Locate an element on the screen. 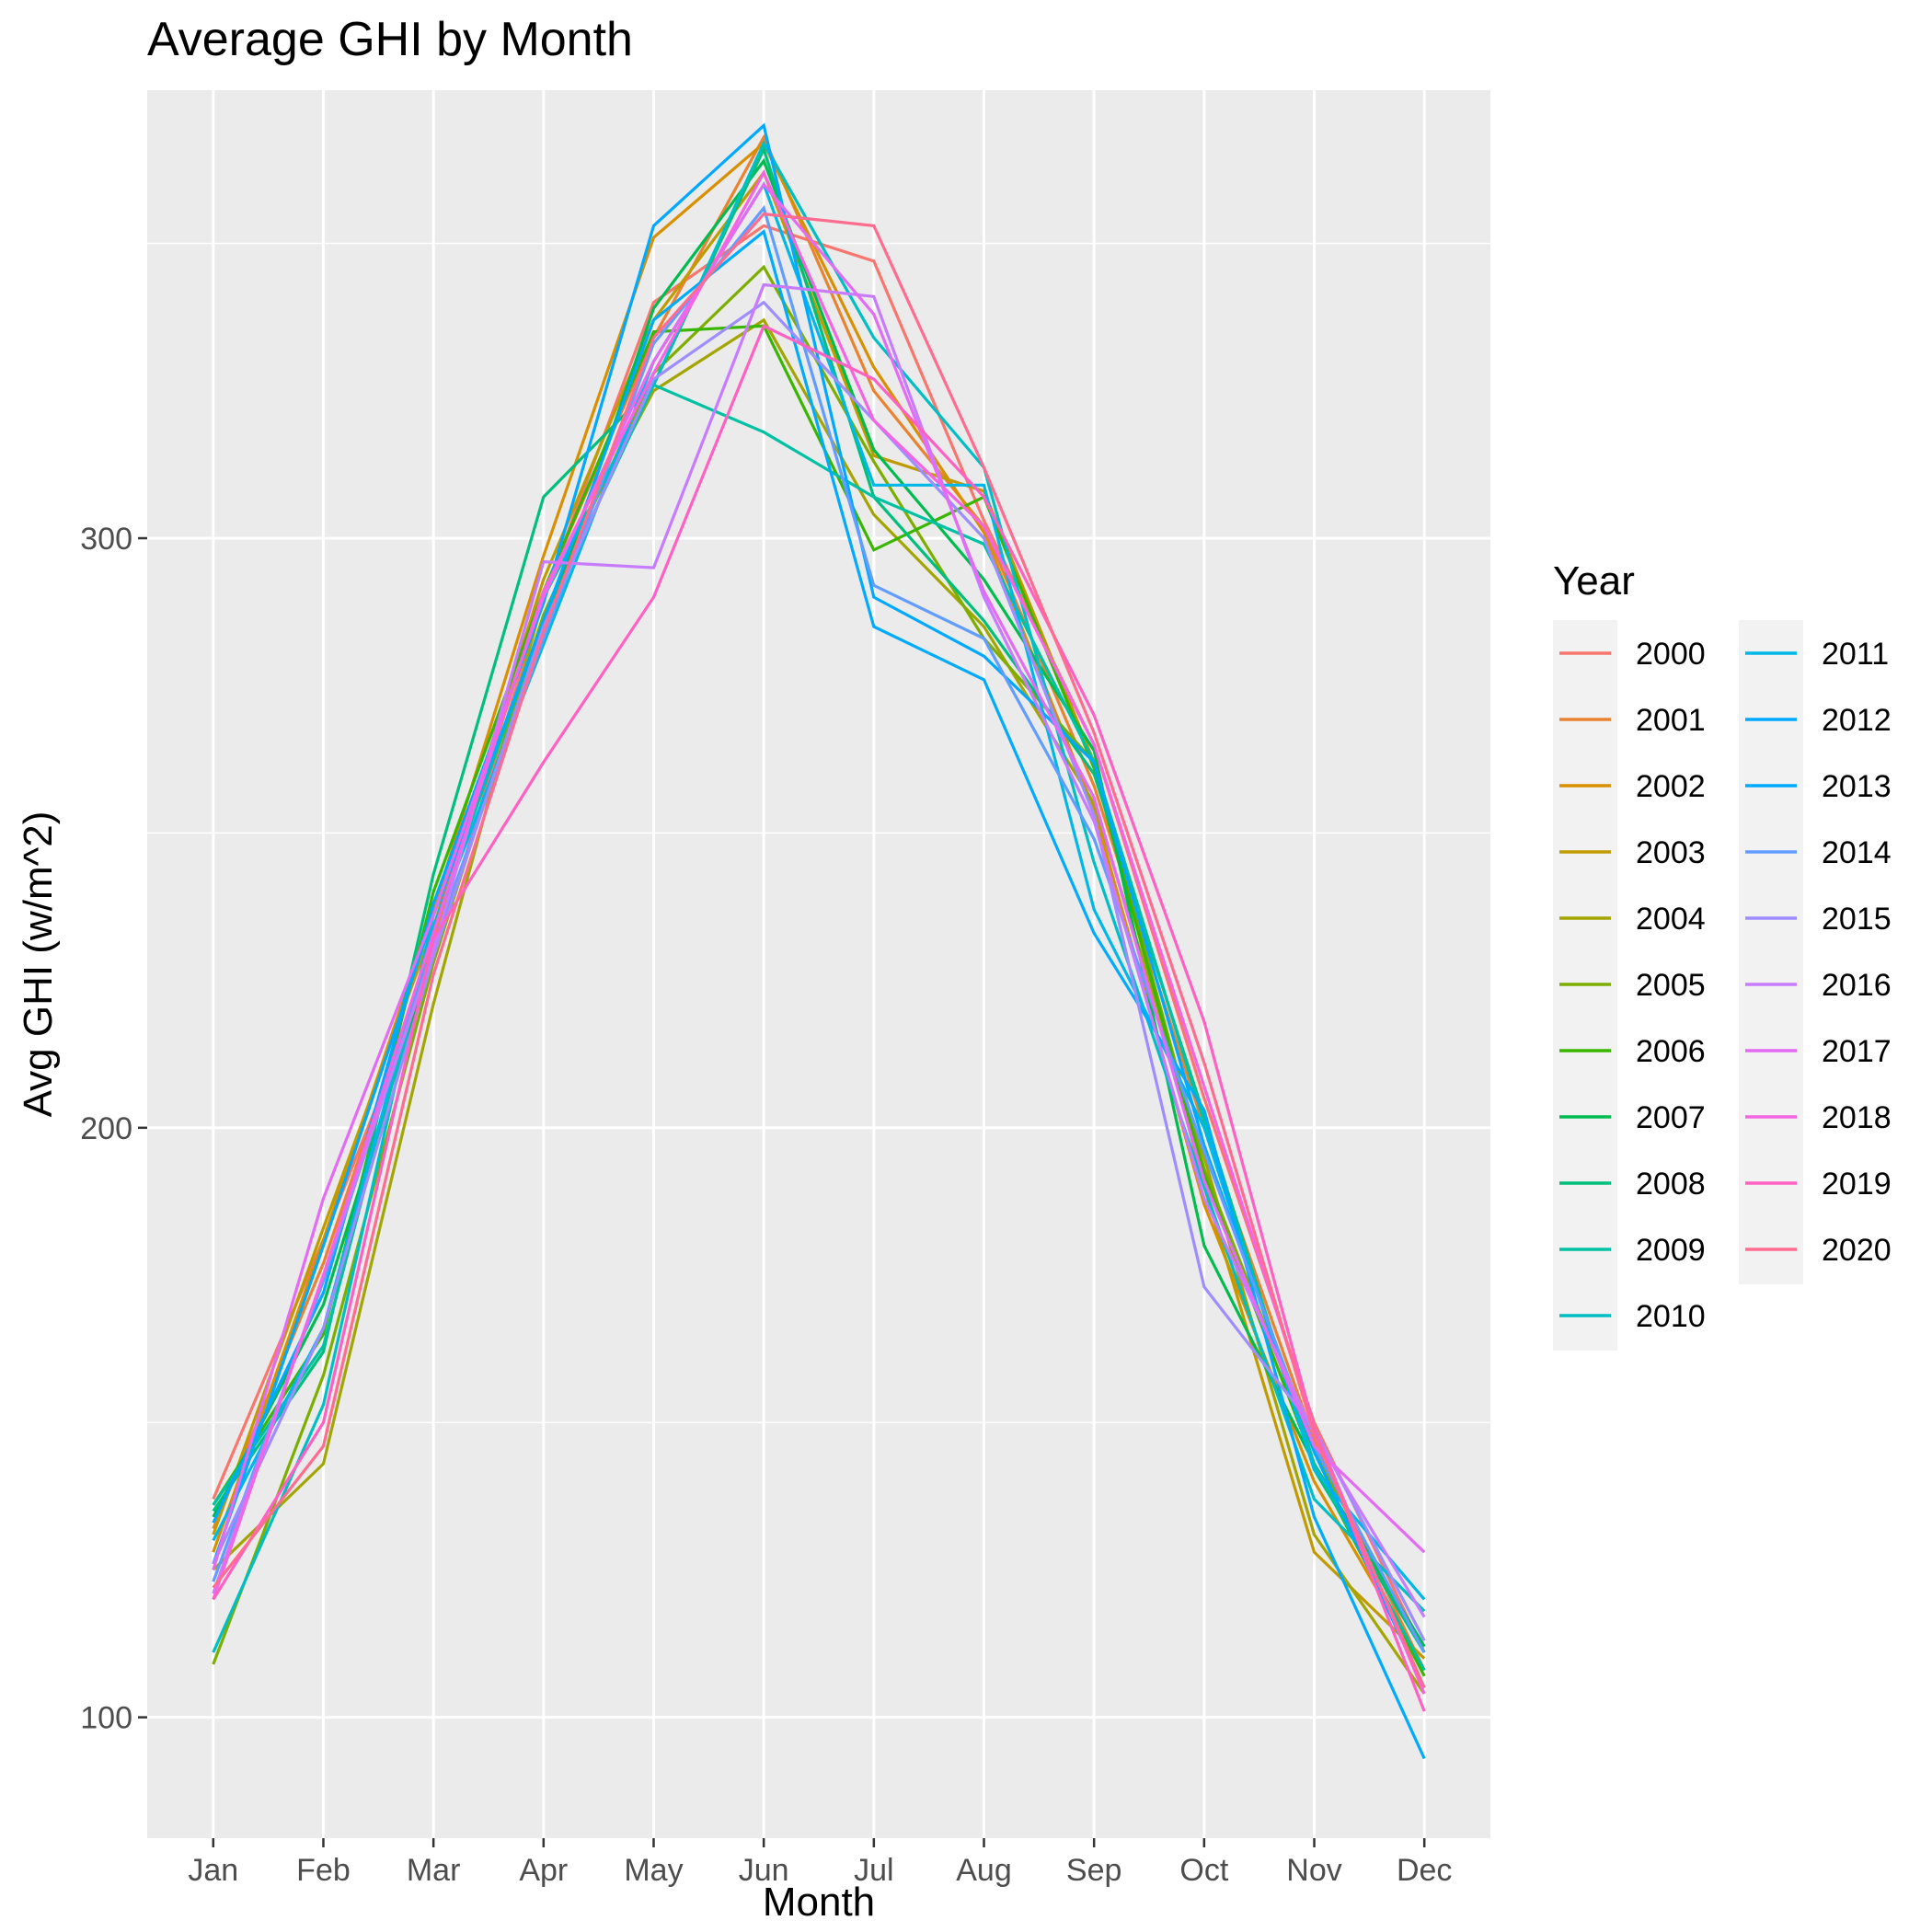 This screenshot has width=1932, height=1932. legend-item-2016: 2016 is located at coordinates (1818, 985).